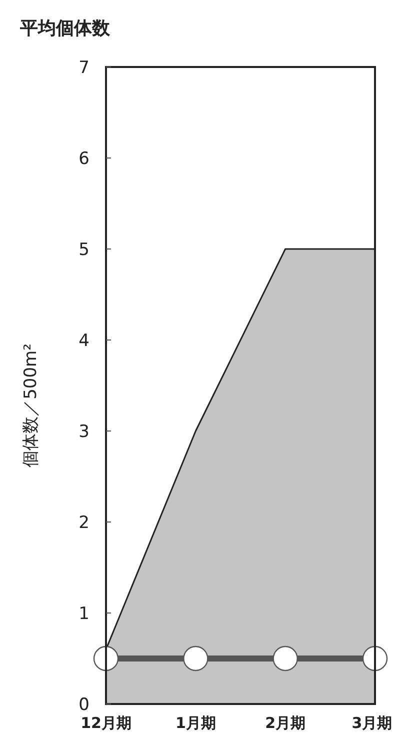 Image resolution: width=402 pixels, height=740 pixels. I want to click on x-tick-label: 2月期, so click(285, 723).